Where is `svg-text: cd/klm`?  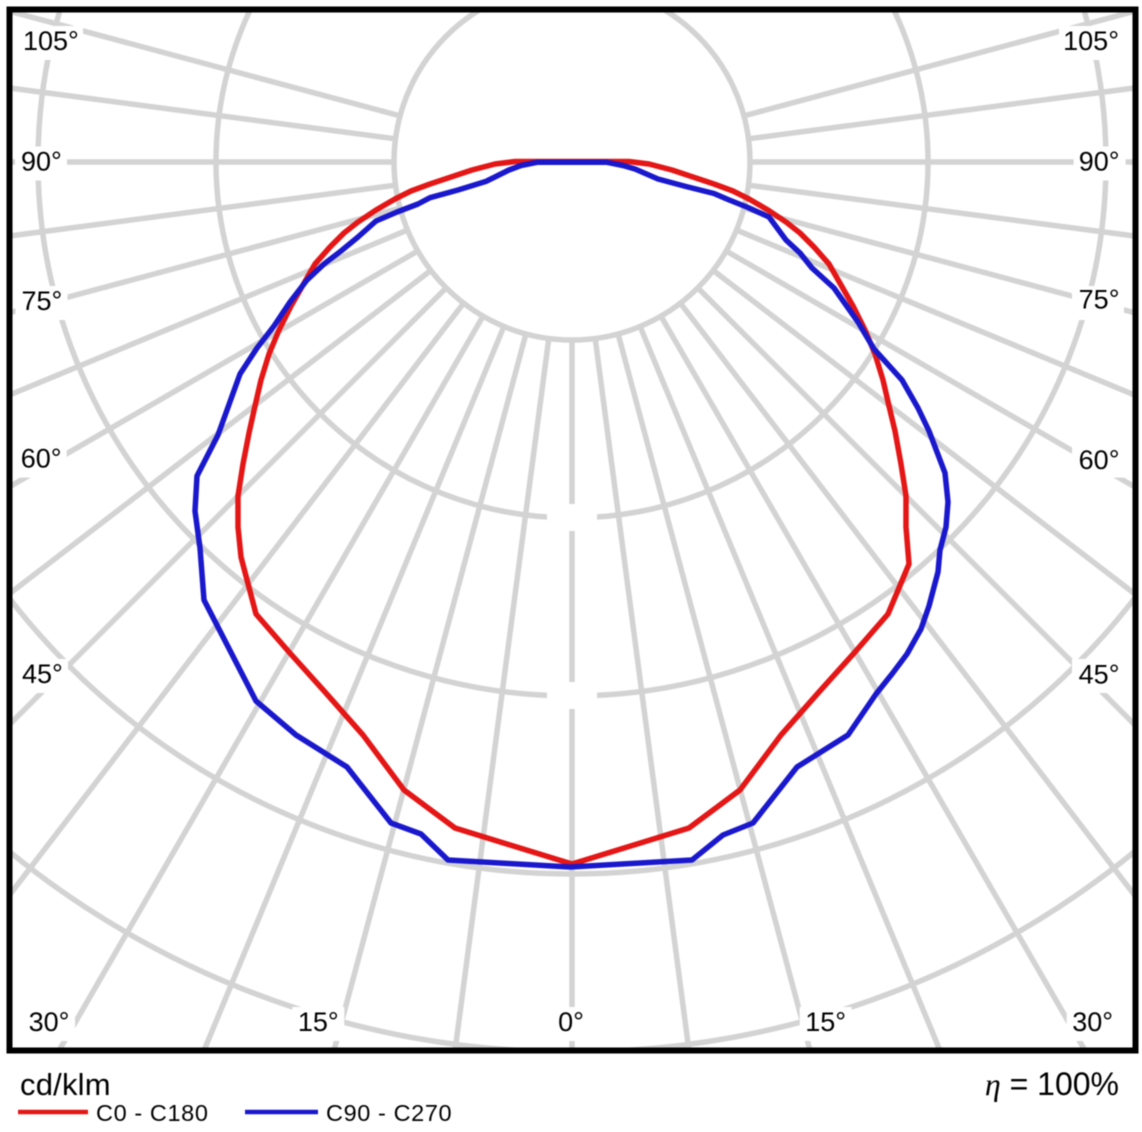
svg-text: cd/klm is located at coordinates (65, 1084).